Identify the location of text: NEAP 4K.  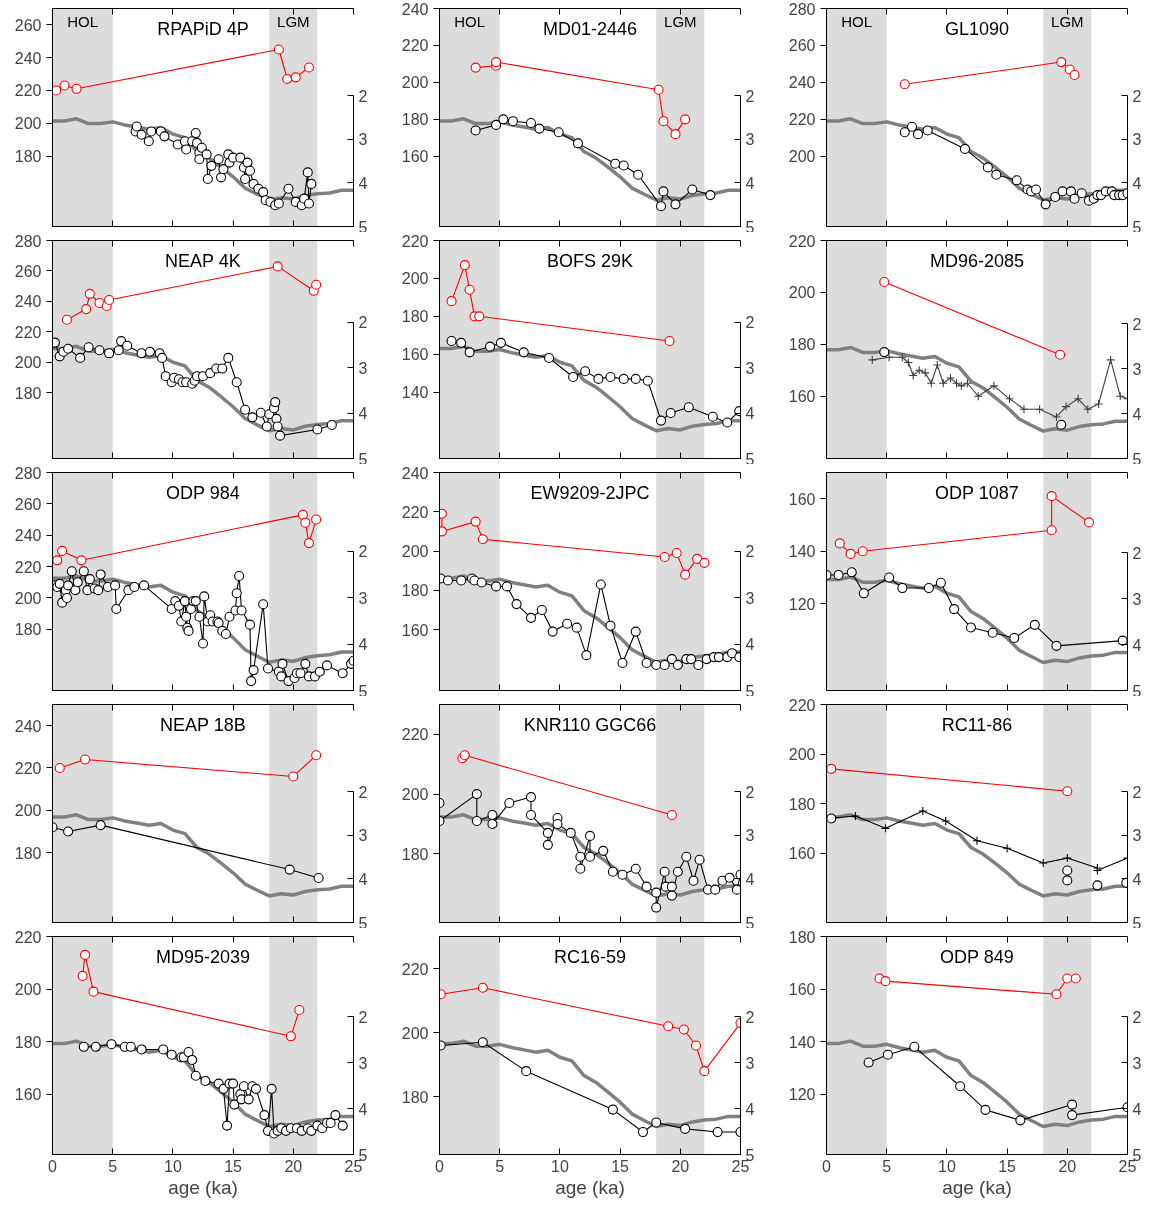
(202, 260).